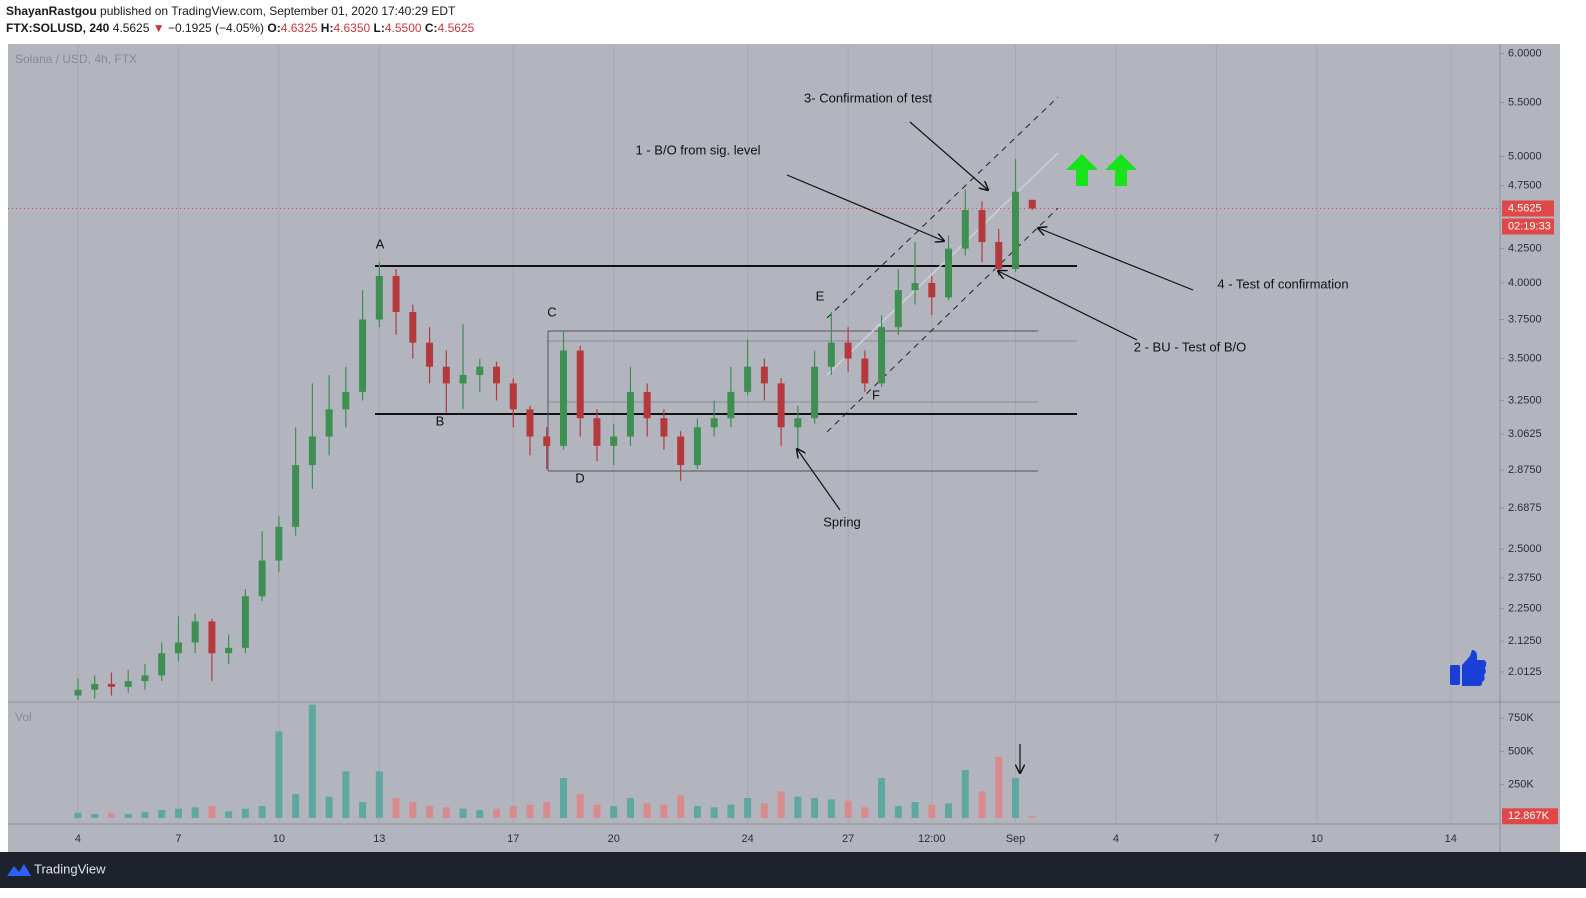 This screenshot has height=898, width=1586. Describe the element at coordinates (1525, 470) in the screenshot. I see `y-tick-label: 2.8750` at that location.